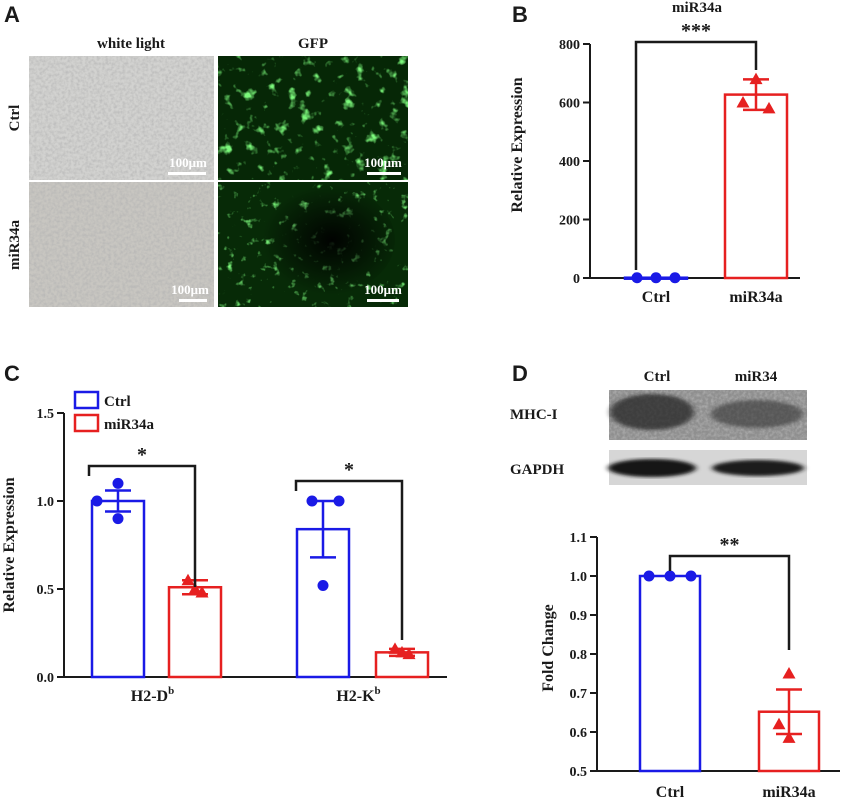 The width and height of the screenshot is (850, 803). I want to click on micrograph-ctrl-white-light: 100μm, so click(121, 118).